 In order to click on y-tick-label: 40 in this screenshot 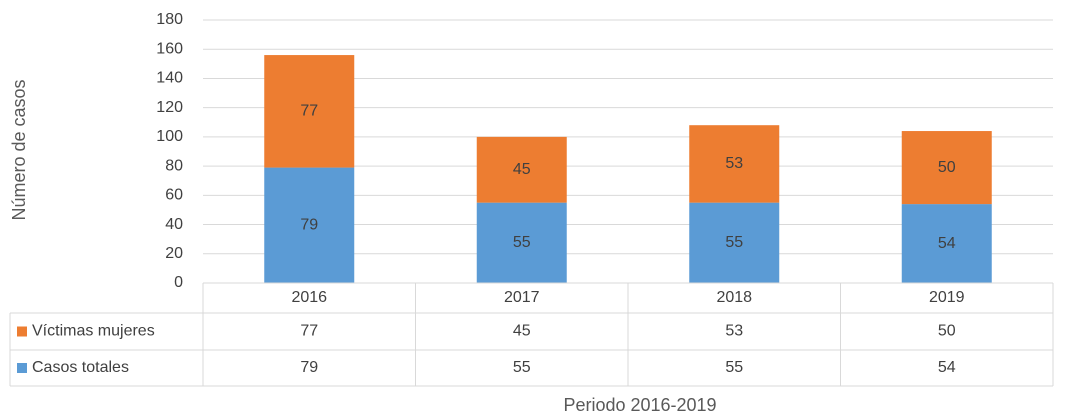, I will do `click(174, 224)`.